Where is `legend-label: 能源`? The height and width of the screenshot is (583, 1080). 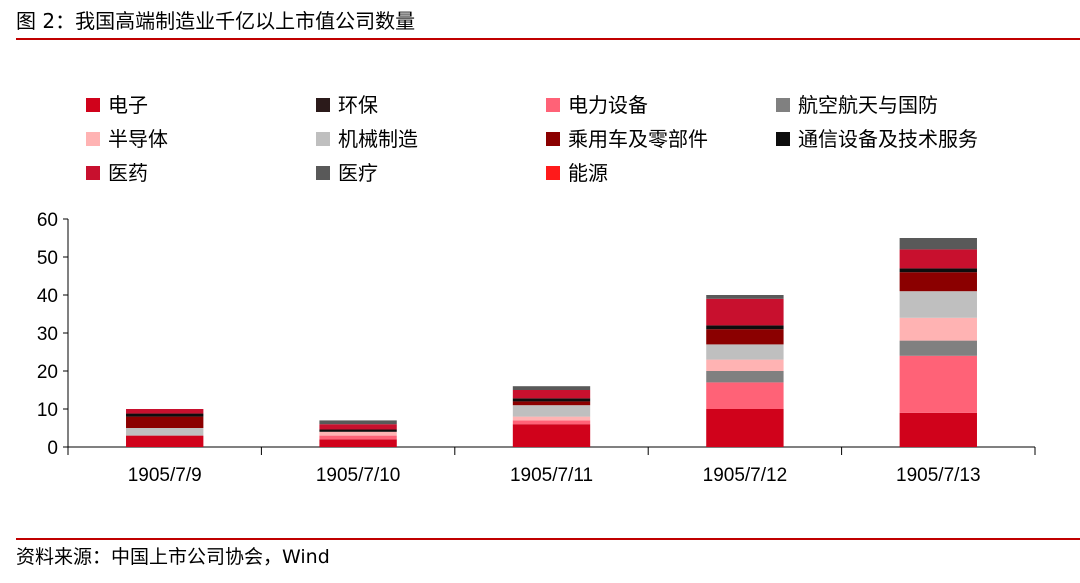 legend-label: 能源 is located at coordinates (588, 173).